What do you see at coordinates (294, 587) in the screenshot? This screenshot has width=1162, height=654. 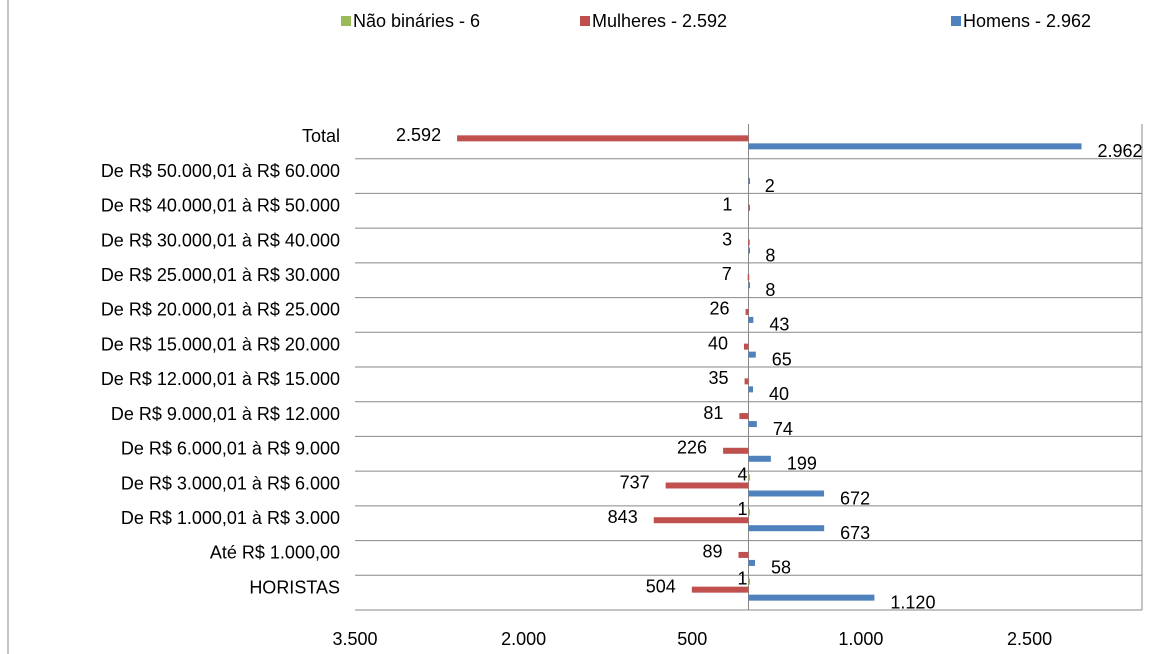 I see `category-label: HORISTAS` at bounding box center [294, 587].